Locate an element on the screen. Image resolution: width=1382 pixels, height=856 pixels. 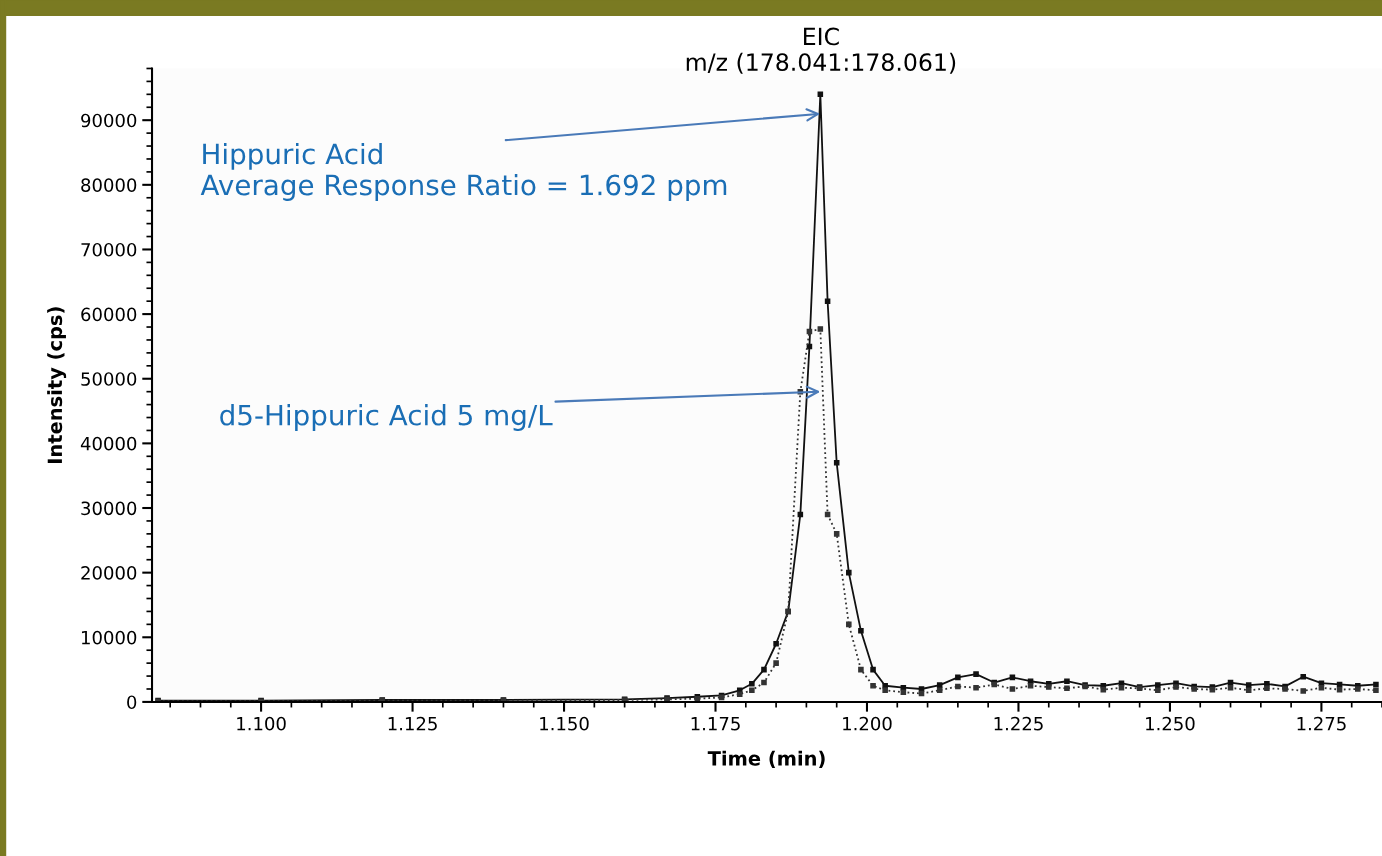
y-tick-label: 80000 is located at coordinates (109, 185).